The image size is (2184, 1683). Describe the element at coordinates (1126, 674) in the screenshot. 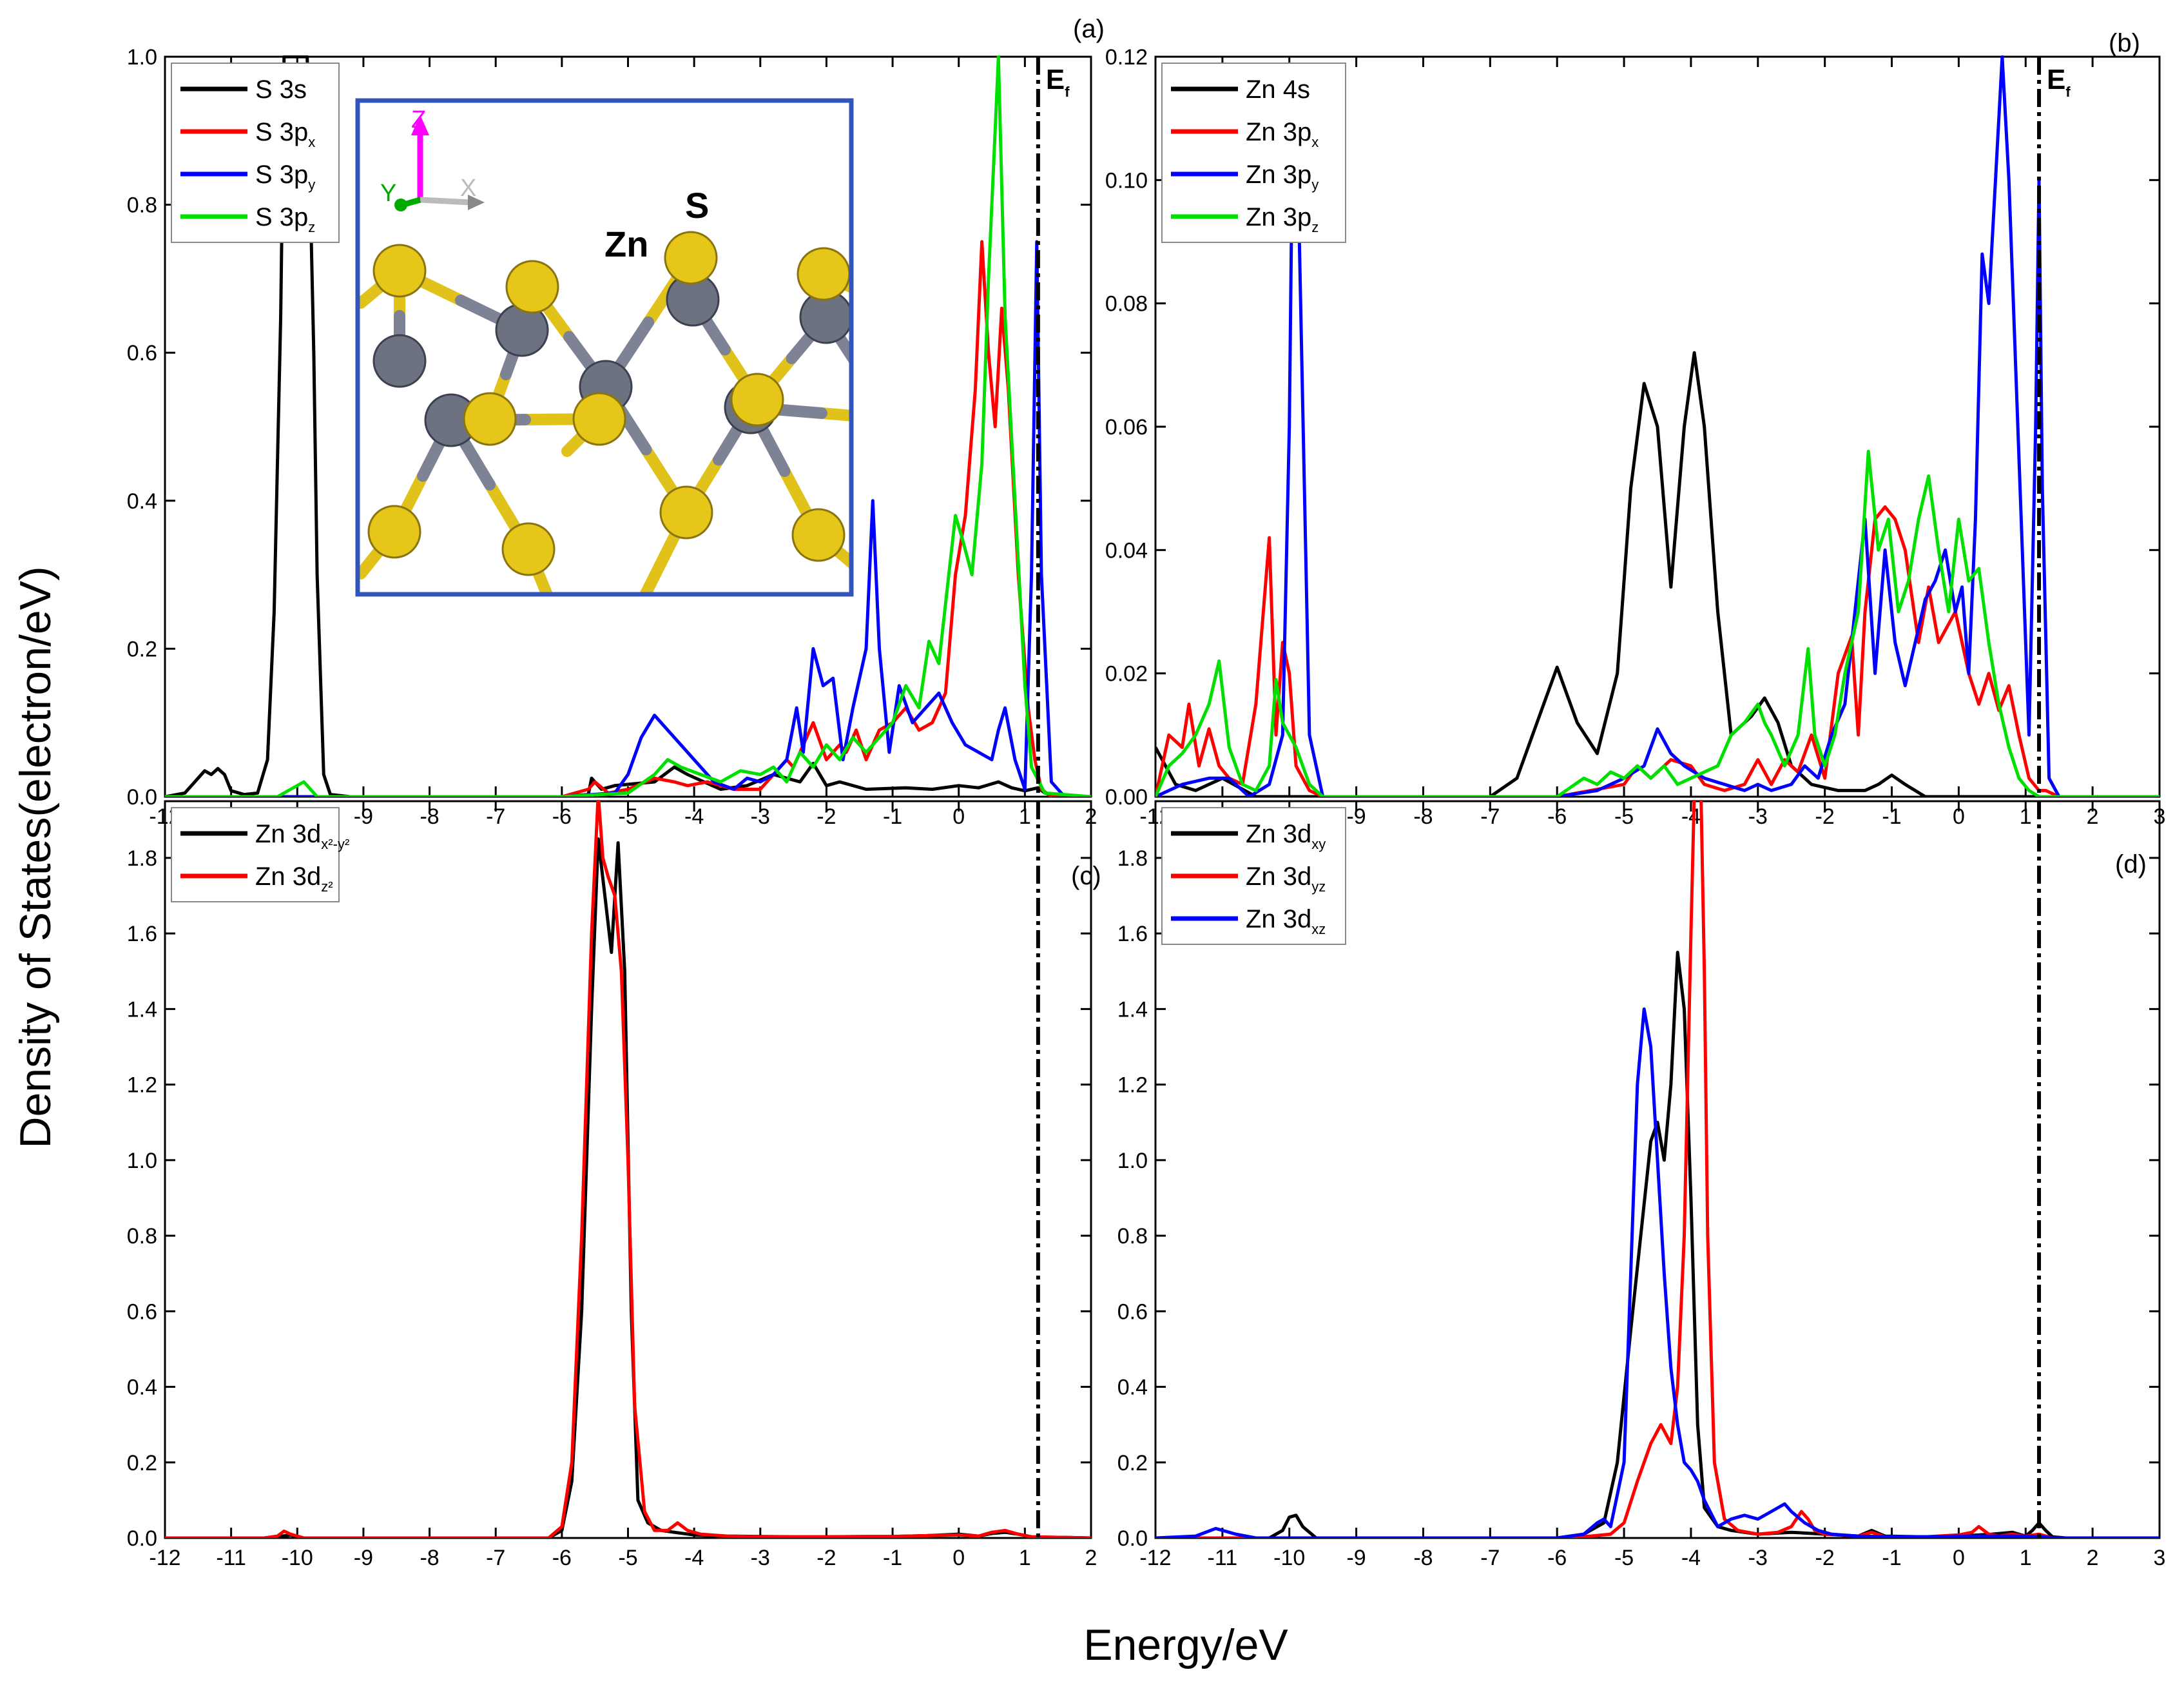

I see `y-tick-label: 0.02` at that location.